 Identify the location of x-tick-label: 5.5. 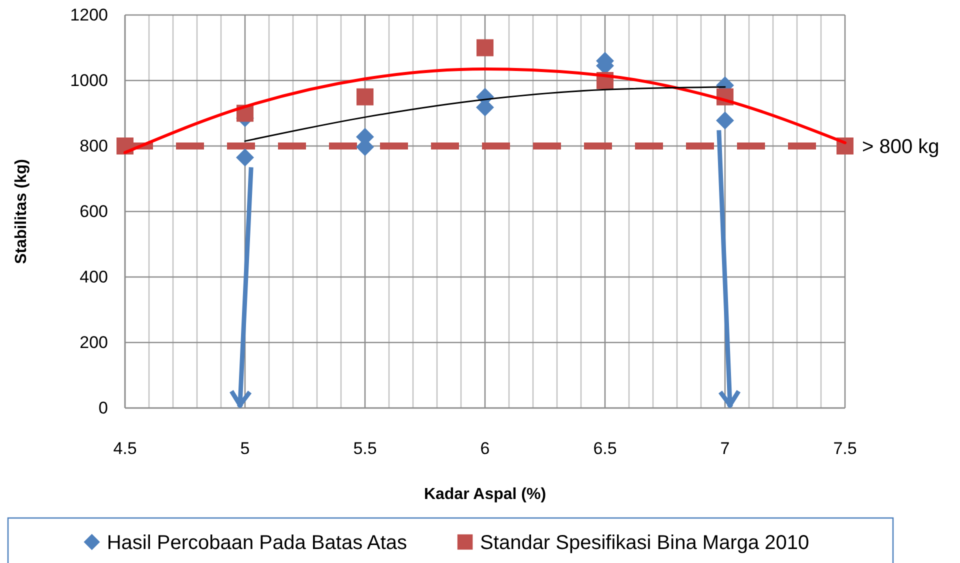
(365, 448).